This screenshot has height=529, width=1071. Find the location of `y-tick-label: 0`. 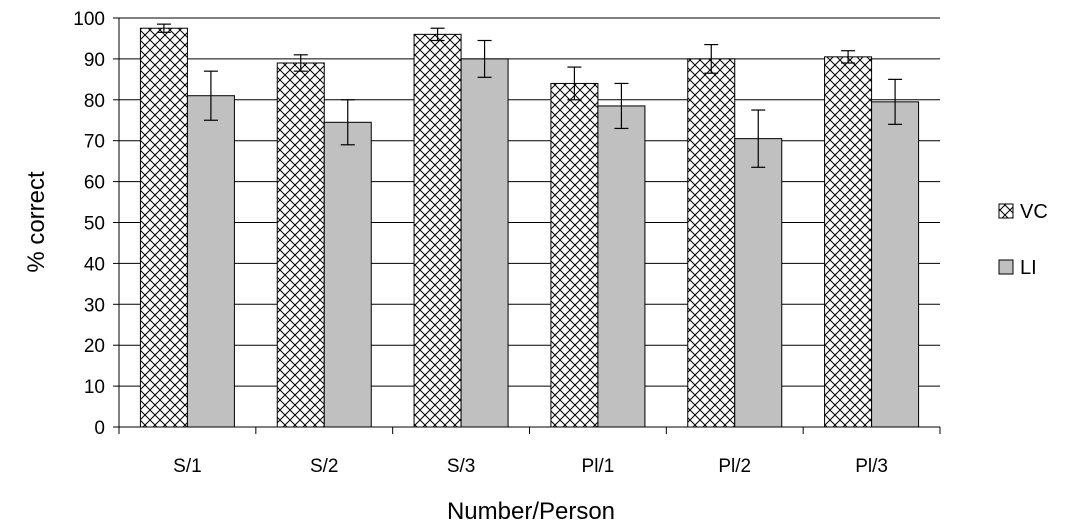

y-tick-label: 0 is located at coordinates (99, 428).